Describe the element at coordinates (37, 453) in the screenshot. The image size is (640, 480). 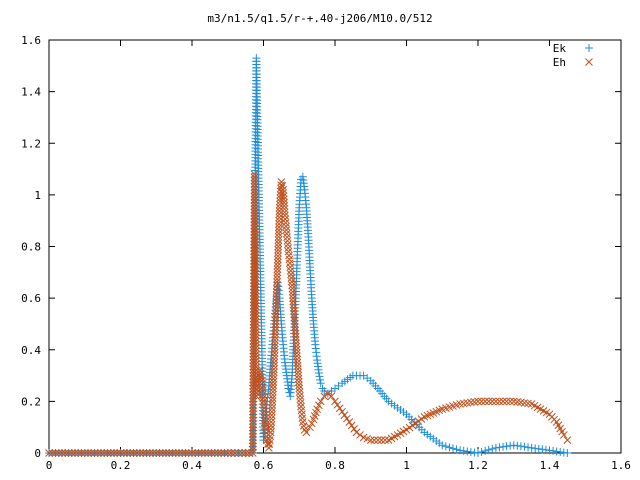
I see `y-tick-label: 0` at that location.